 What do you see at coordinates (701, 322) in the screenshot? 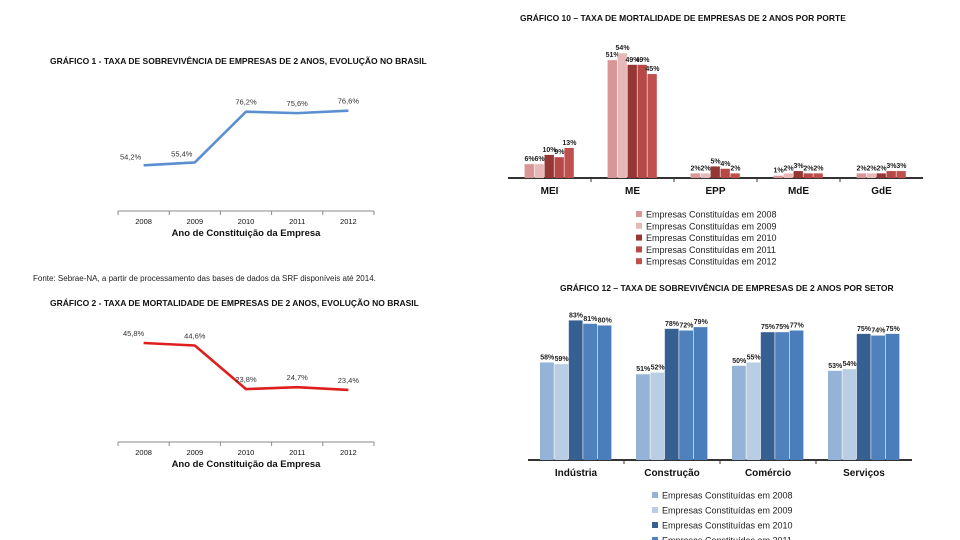
I see `data-label: 79%` at bounding box center [701, 322].